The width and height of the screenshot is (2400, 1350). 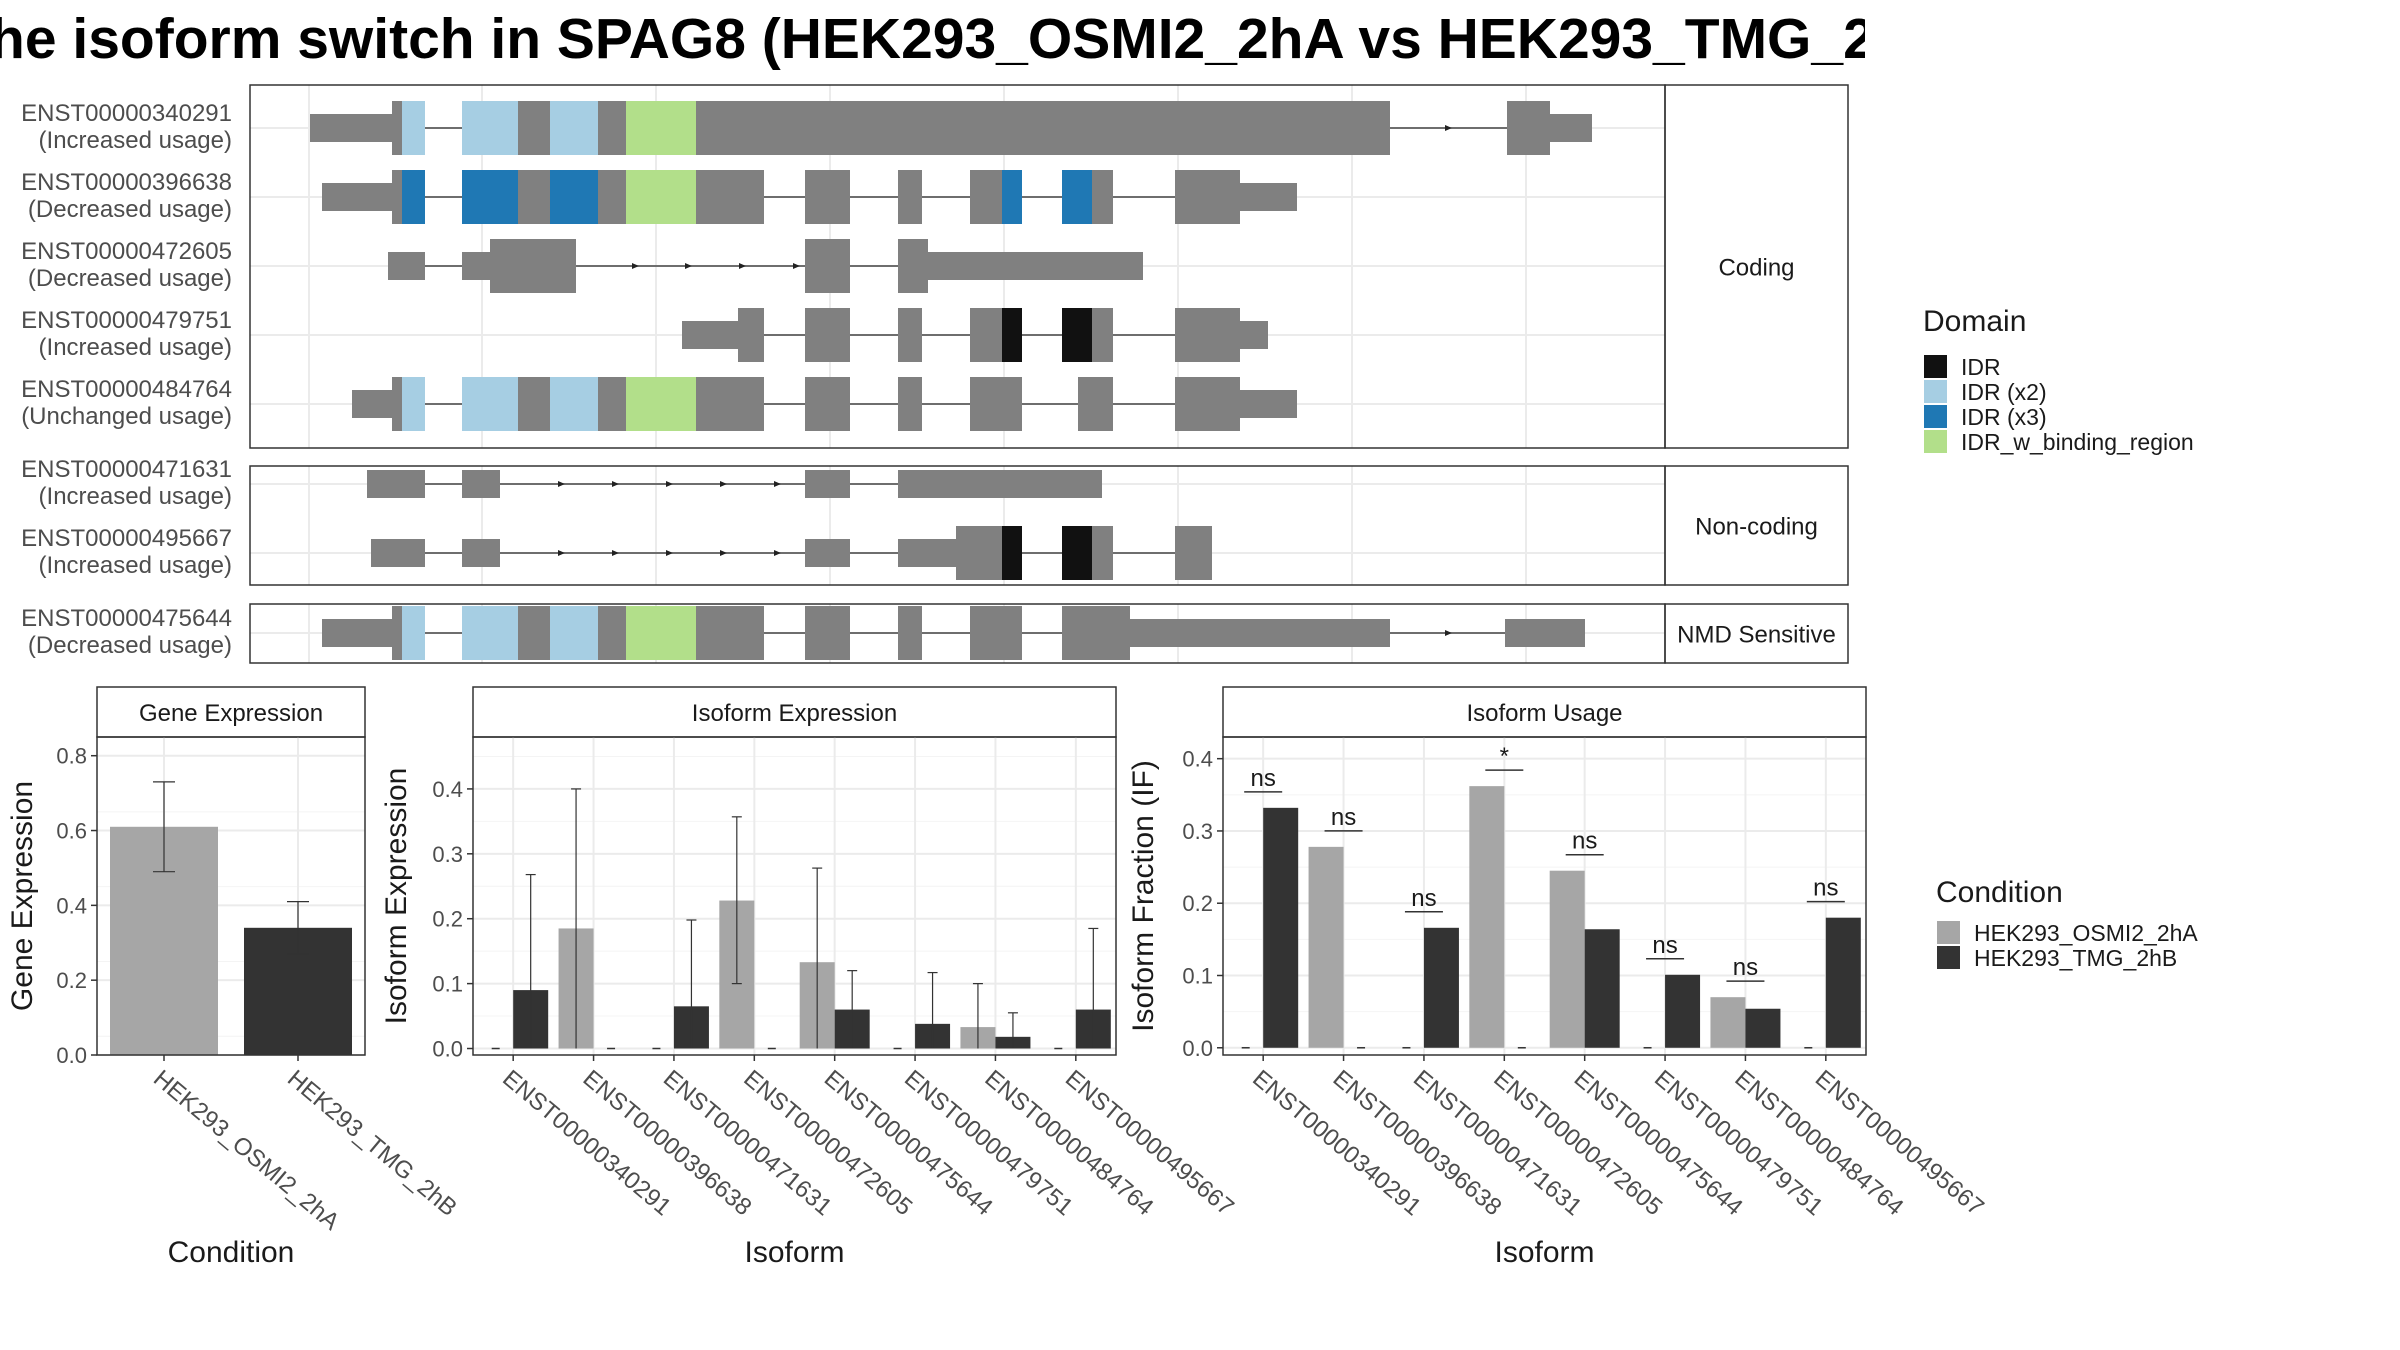 What do you see at coordinates (126, 538) in the screenshot?
I see `transcript-id-label: ENST00000495667` at bounding box center [126, 538].